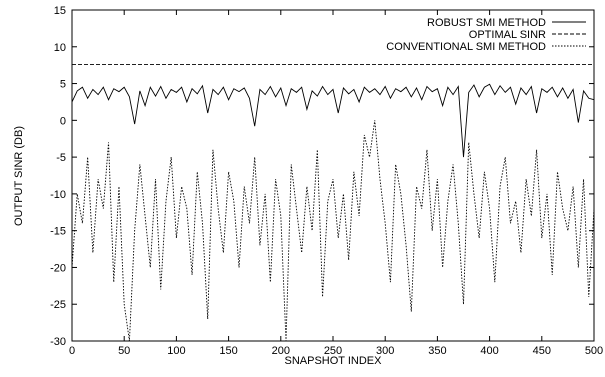 Image resolution: width=605 pixels, height=377 pixels. I want to click on x-tick-label: 100, so click(176, 351).